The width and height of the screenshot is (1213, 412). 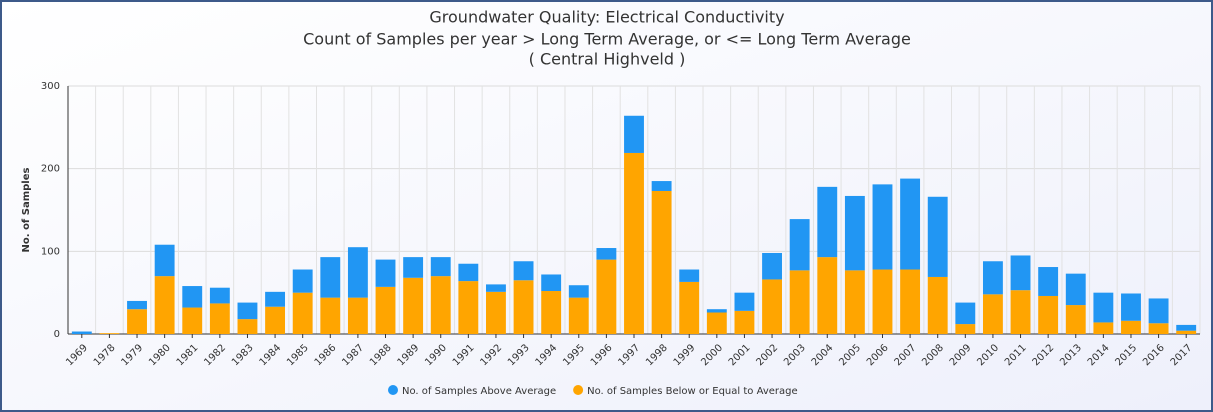 I want to click on y-tick-label: 100, so click(x=50, y=251).